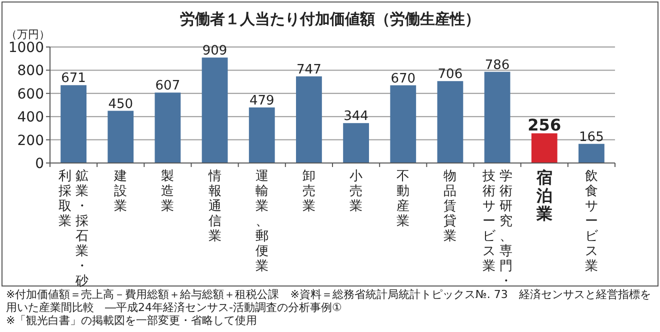 Image resolution: width=660 pixels, height=332 pixels. Describe the element at coordinates (73, 78) in the screenshot. I see `data-label: 671` at that location.